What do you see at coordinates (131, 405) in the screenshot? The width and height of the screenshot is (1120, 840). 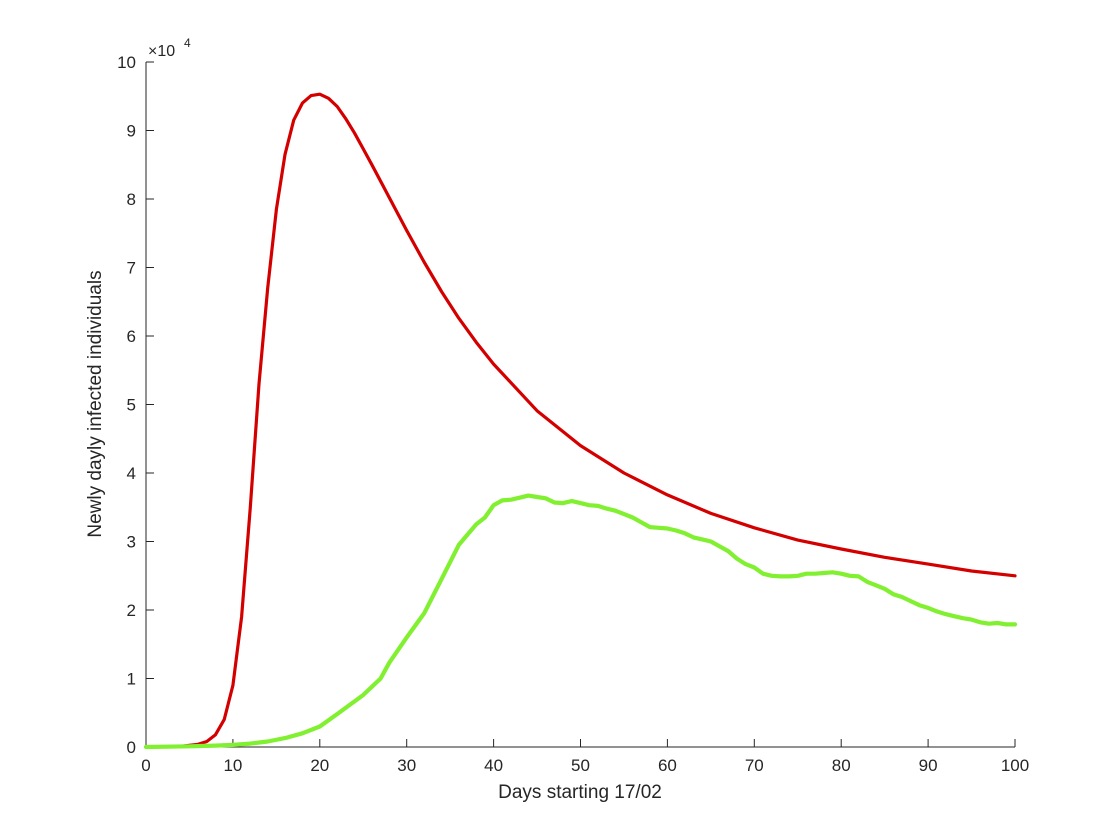 I see `y-tick-label: 5` at bounding box center [131, 405].